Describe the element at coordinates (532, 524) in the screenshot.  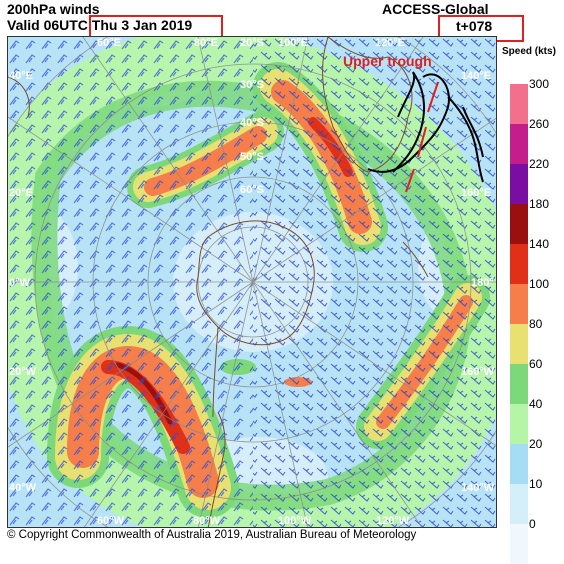
I see `legend-tick-label: 0` at that location.